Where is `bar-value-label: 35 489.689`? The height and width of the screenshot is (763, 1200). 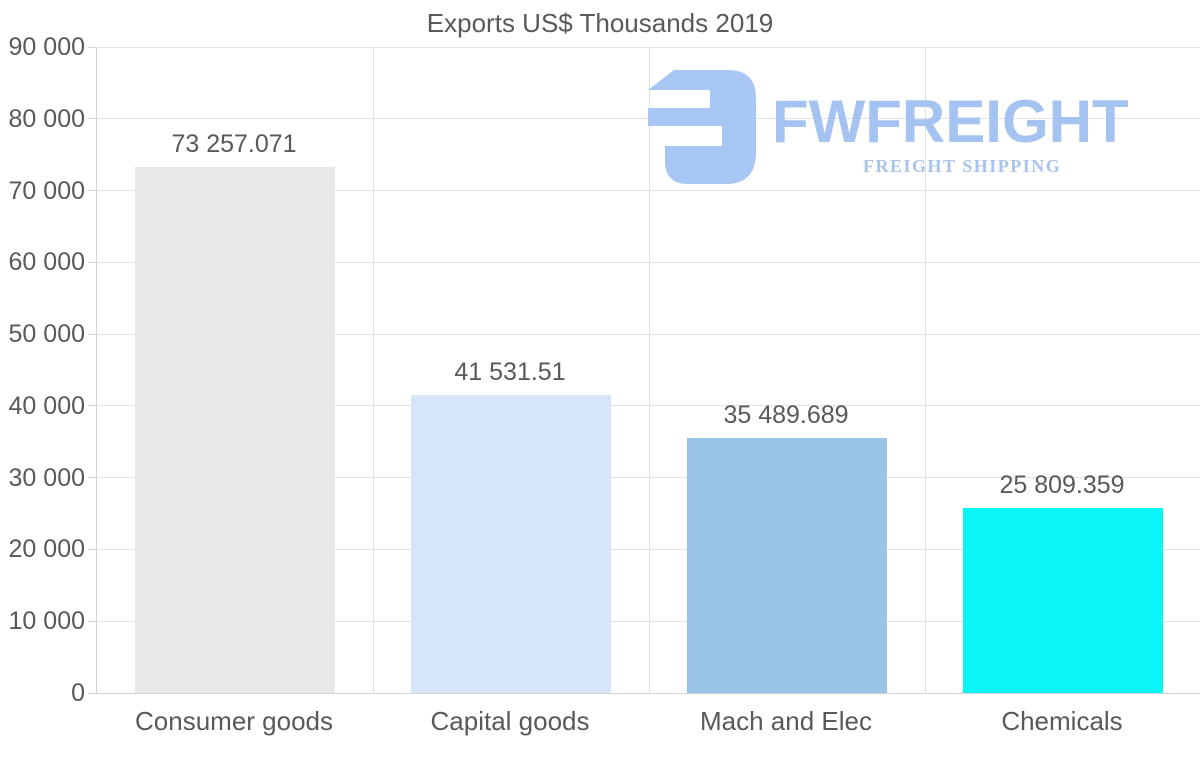
bar-value-label: 35 489.689 is located at coordinates (786, 415).